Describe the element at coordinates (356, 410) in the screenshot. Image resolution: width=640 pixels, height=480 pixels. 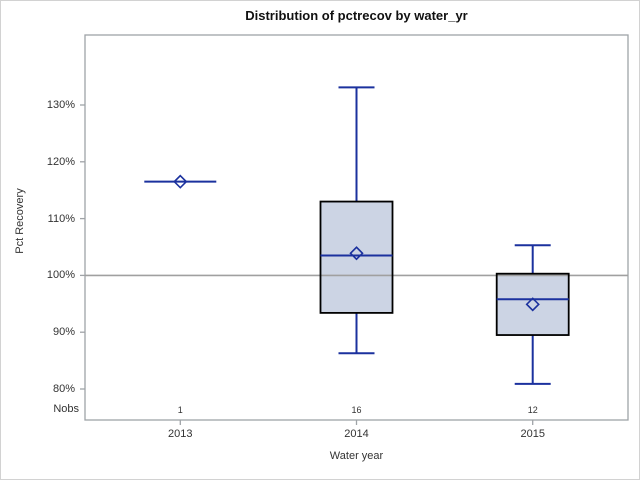
I see `nobs-value: 16` at that location.